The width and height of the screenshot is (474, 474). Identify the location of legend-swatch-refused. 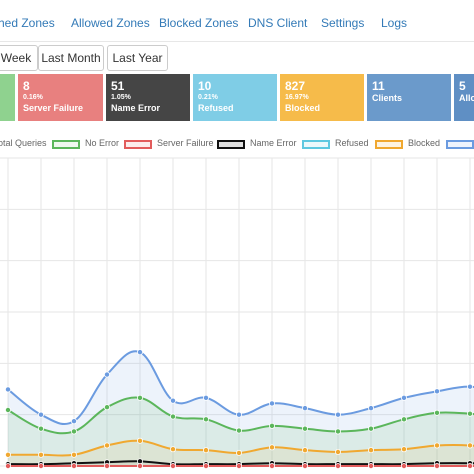
(316, 144).